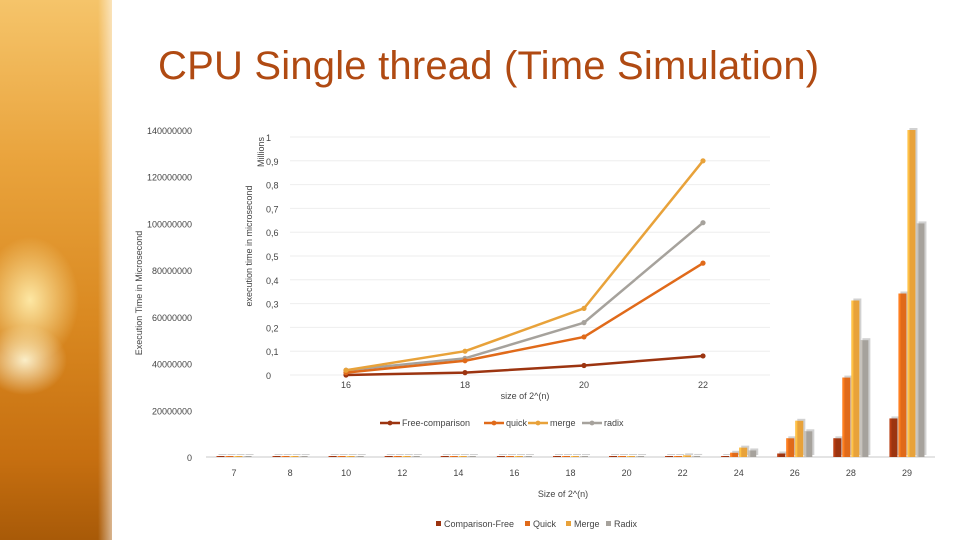 This screenshot has height=540, width=960. Describe the element at coordinates (524, 318) in the screenshot. I see `line-series-quick` at that location.